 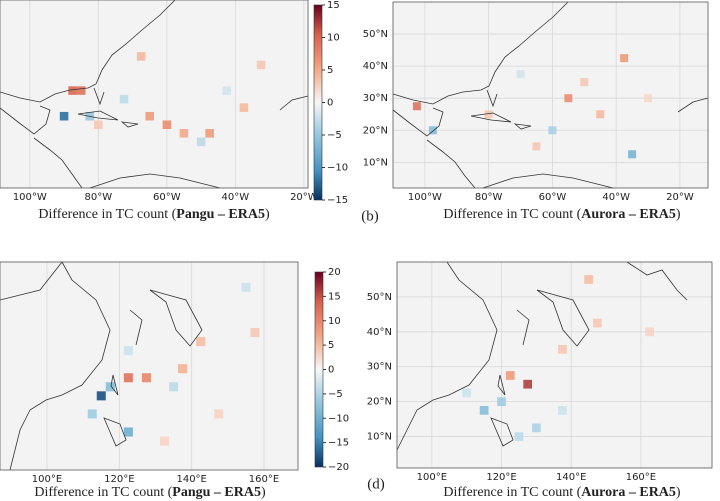 I want to click on colorbar-tick-label: −20, so click(x=338, y=467).